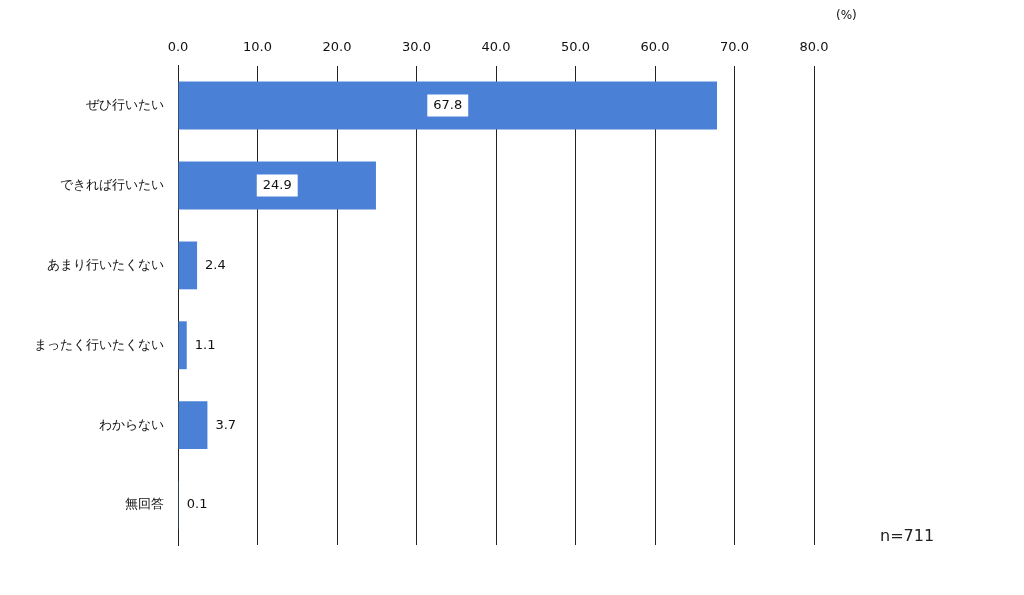 The width and height of the screenshot is (1024, 595). What do you see at coordinates (814, 47) in the screenshot?
I see `x-tick-label: 80.0` at bounding box center [814, 47].